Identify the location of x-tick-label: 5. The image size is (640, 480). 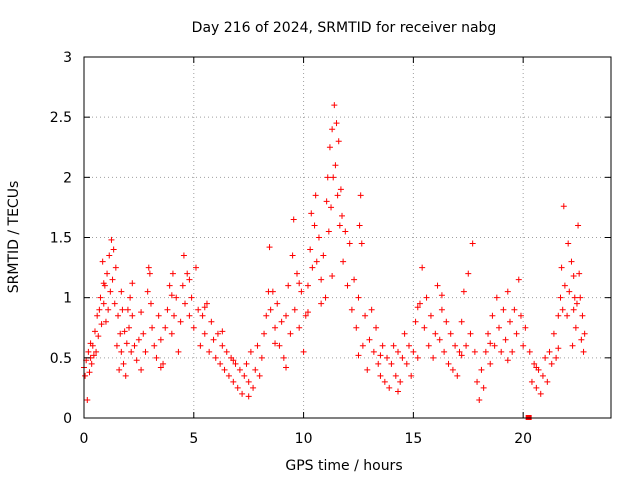
(193, 439).